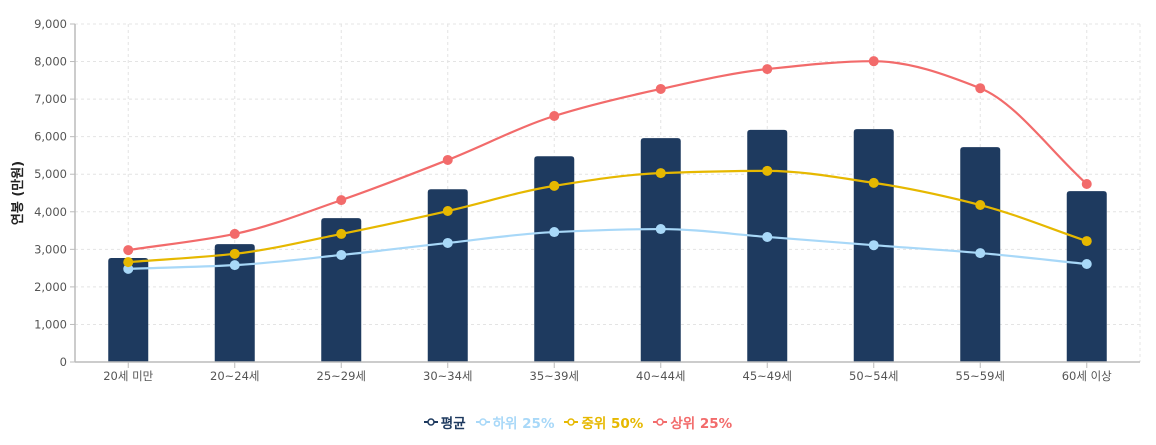  I want to click on y-tick-label: 3,000, so click(50, 249).